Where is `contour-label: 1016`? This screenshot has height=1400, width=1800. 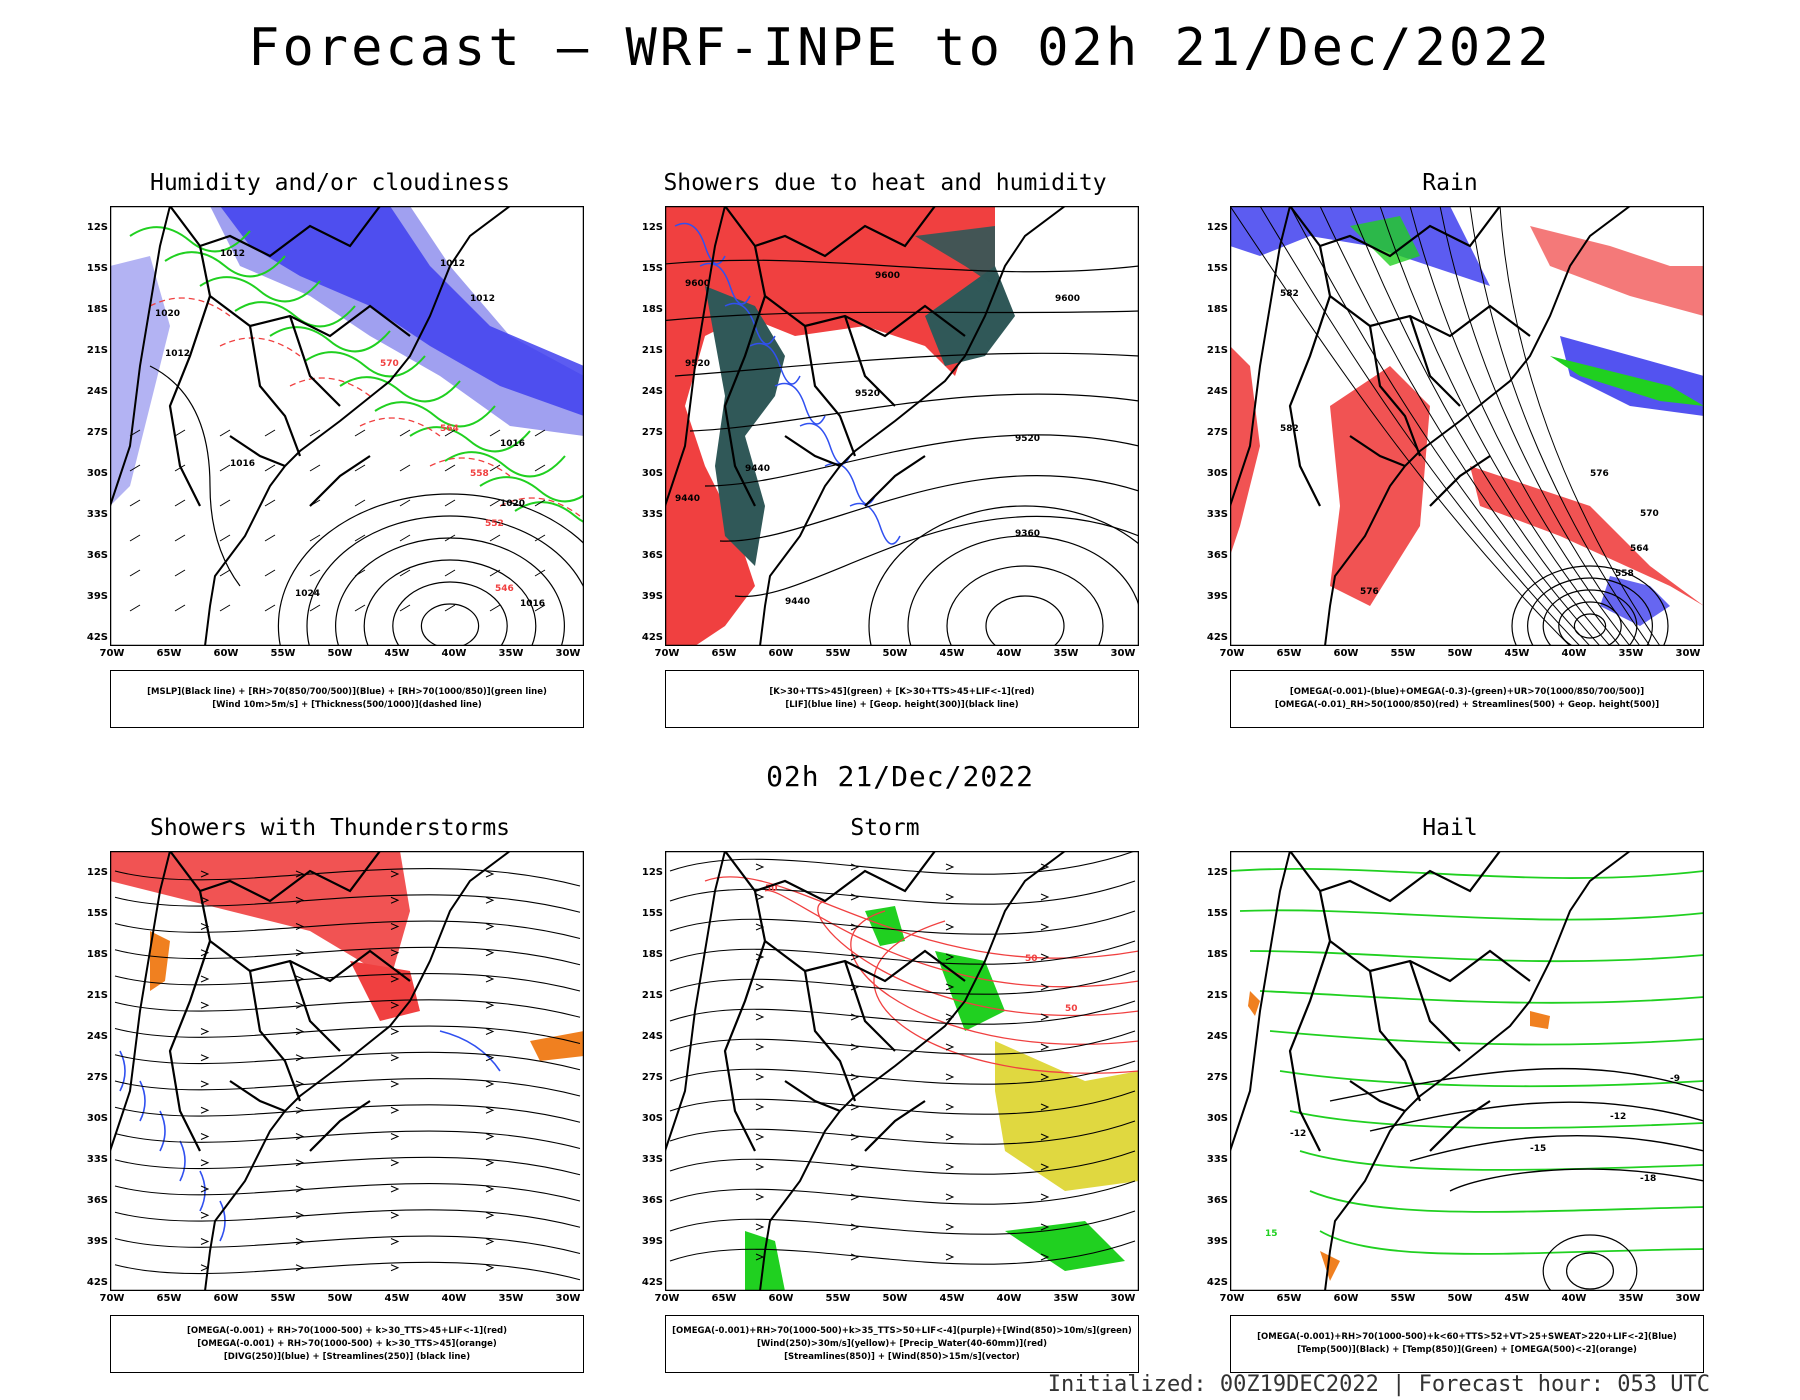 contour-label: 1016 is located at coordinates (532, 604).